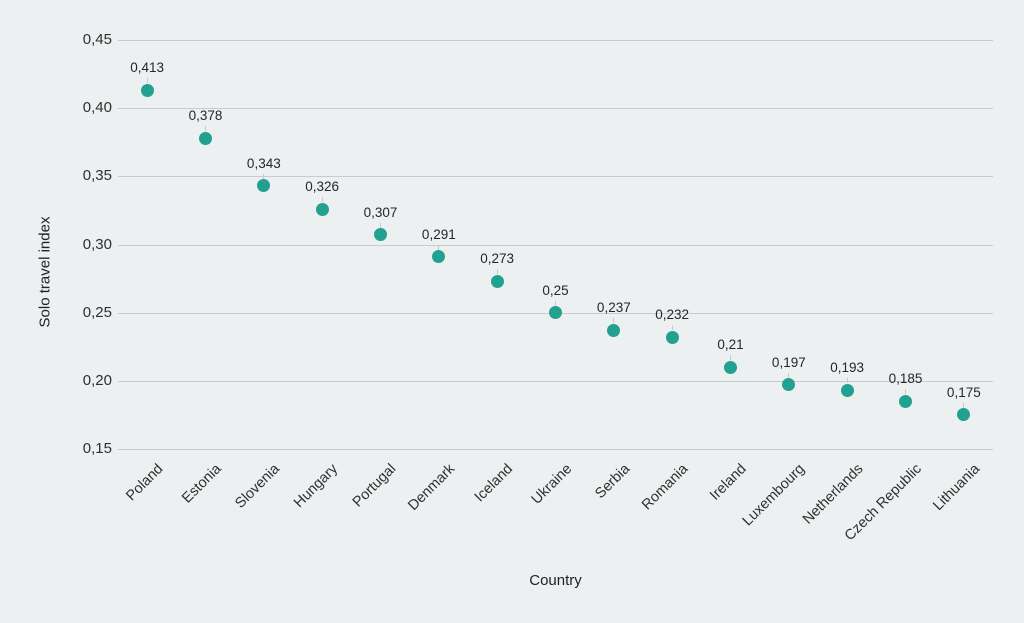 The image size is (1024, 623). I want to click on data-point-label: 0,307, so click(380, 212).